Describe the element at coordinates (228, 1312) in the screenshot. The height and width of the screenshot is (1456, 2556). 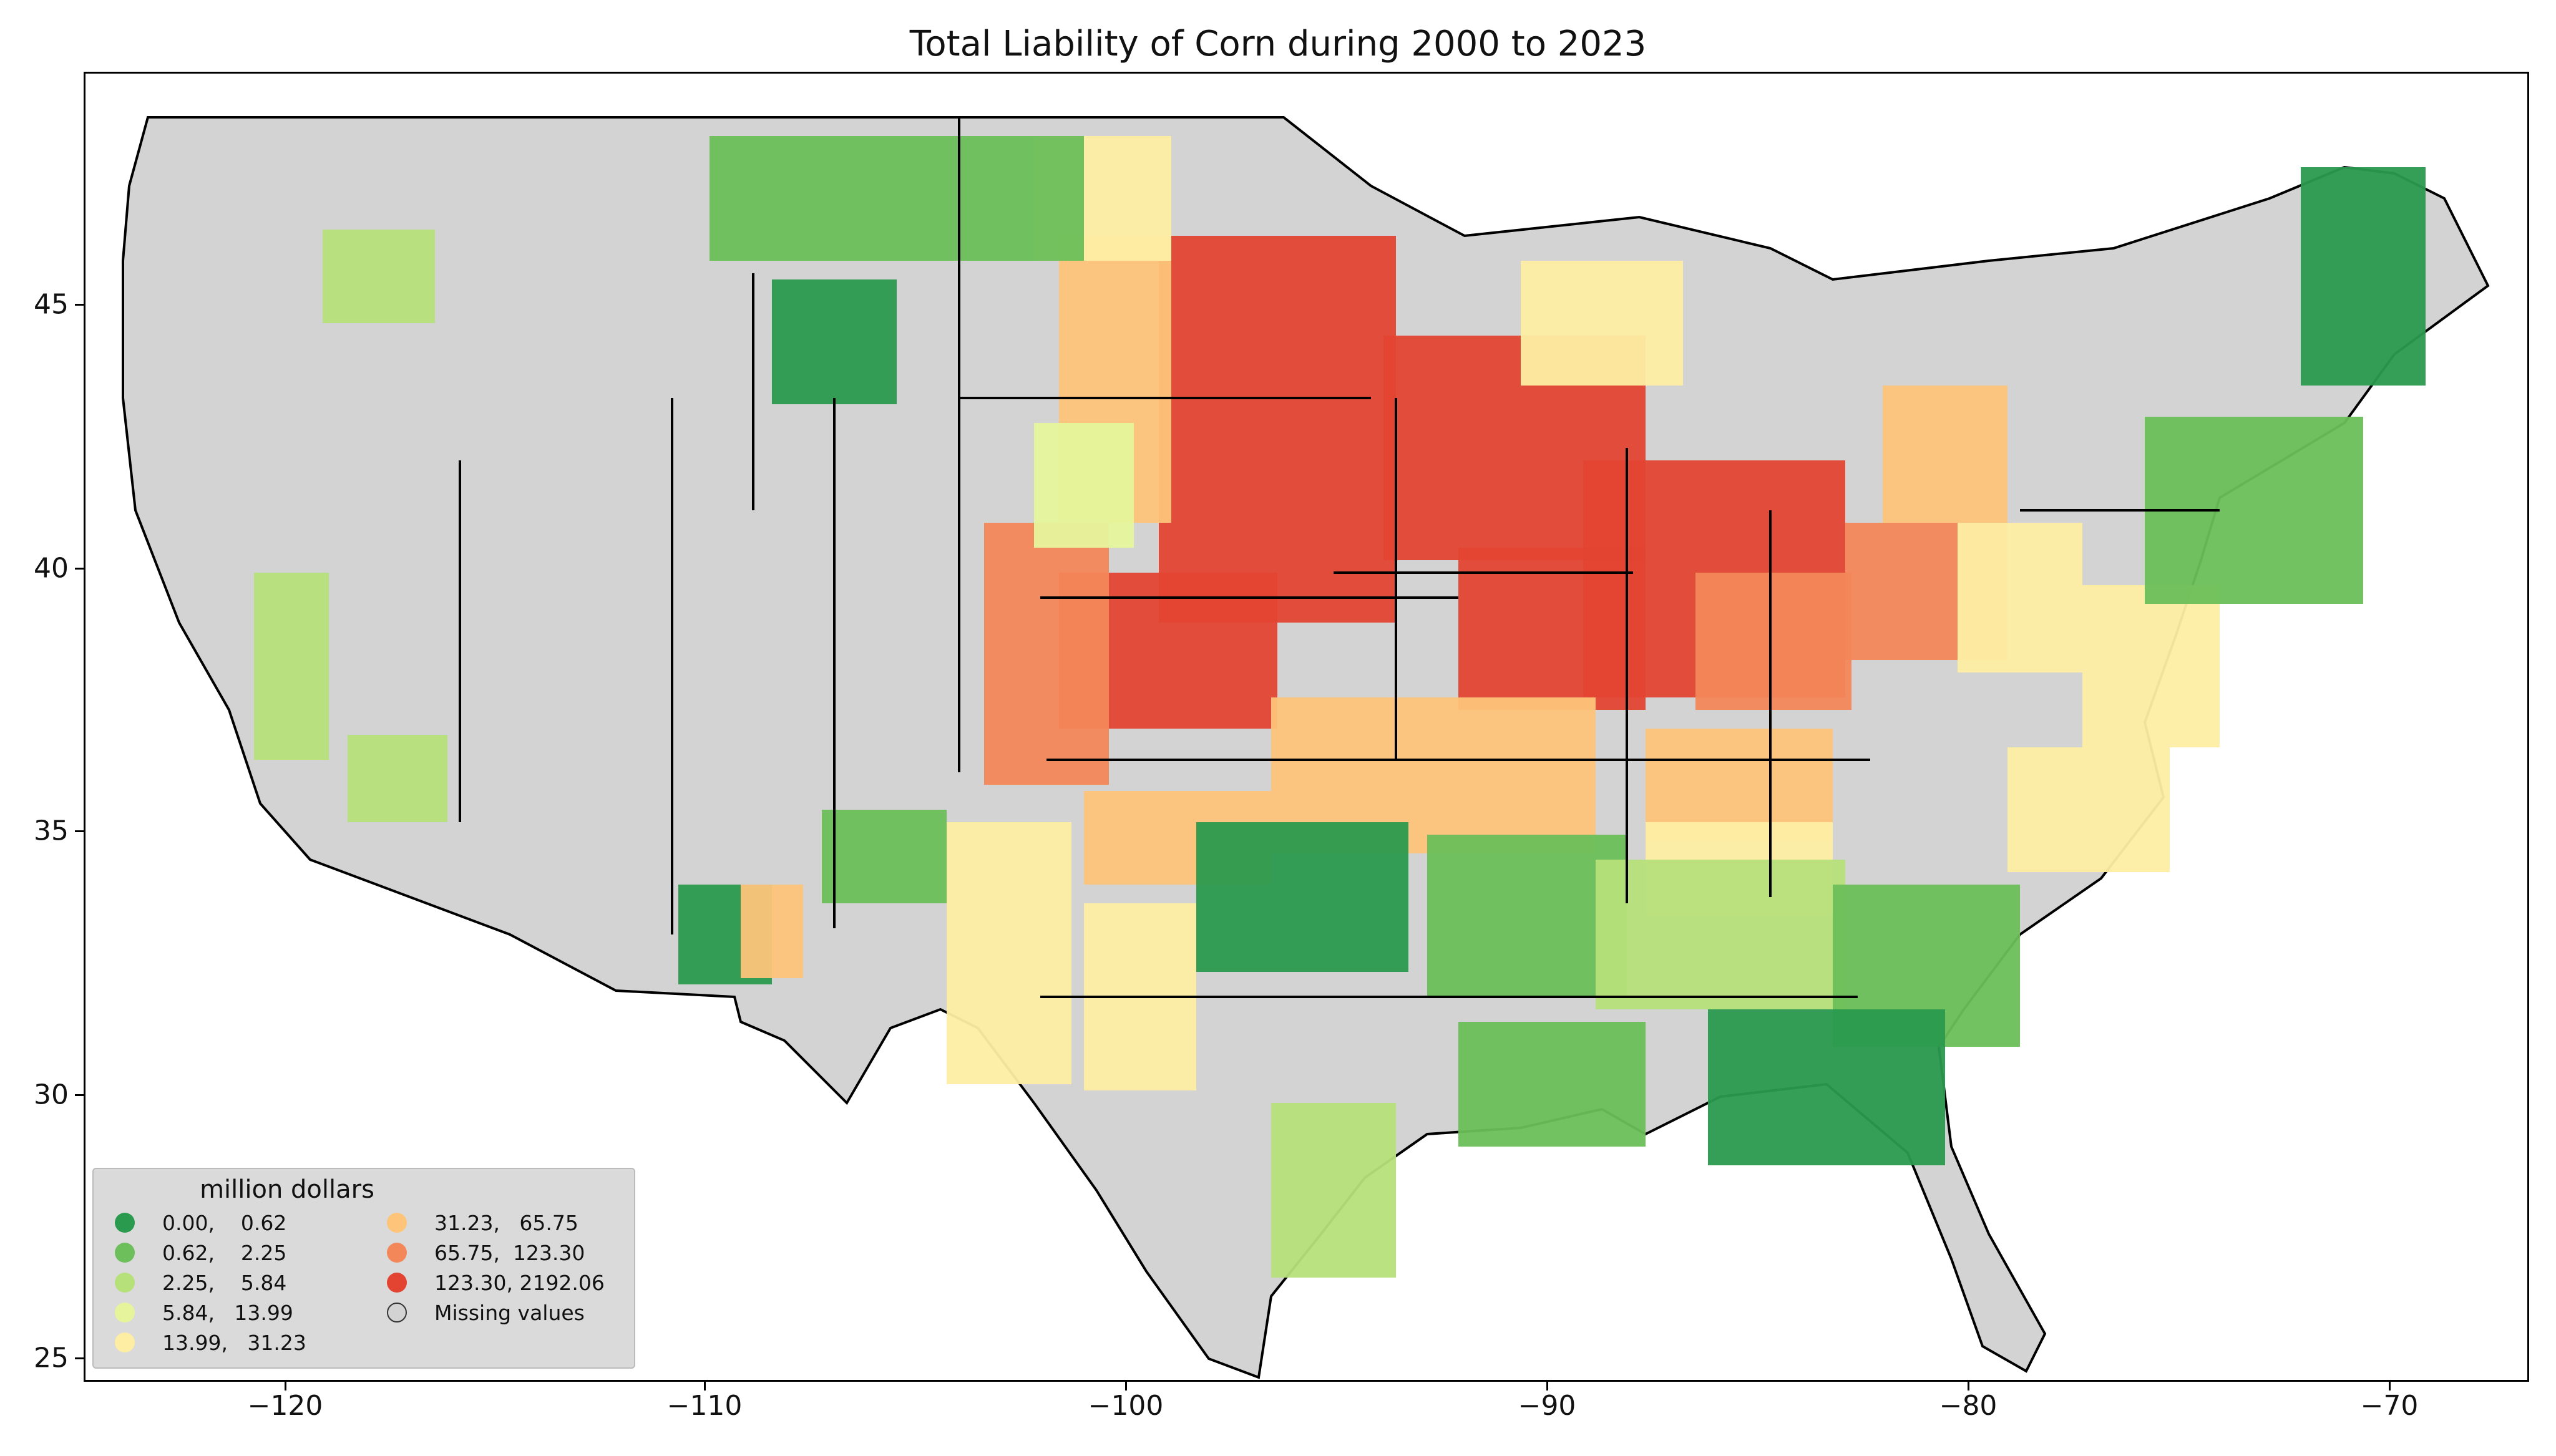
I see `legend-label: 5.84, 13.99` at that location.